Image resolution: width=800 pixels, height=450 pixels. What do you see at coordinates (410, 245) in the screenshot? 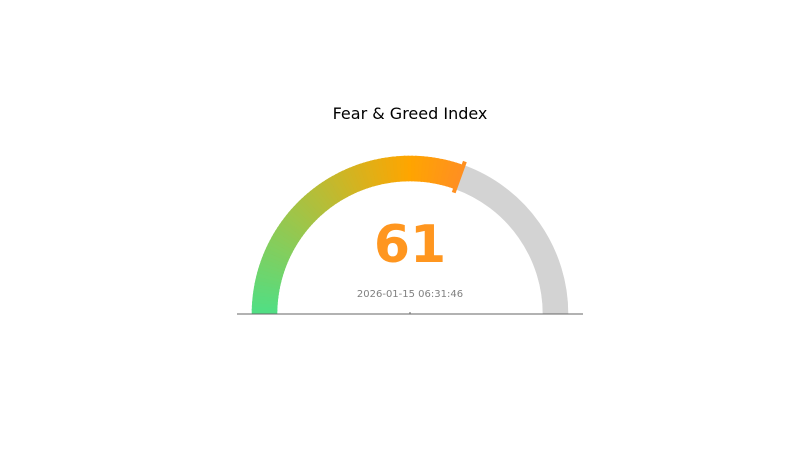
I see `gauge-value: 61` at bounding box center [410, 245].